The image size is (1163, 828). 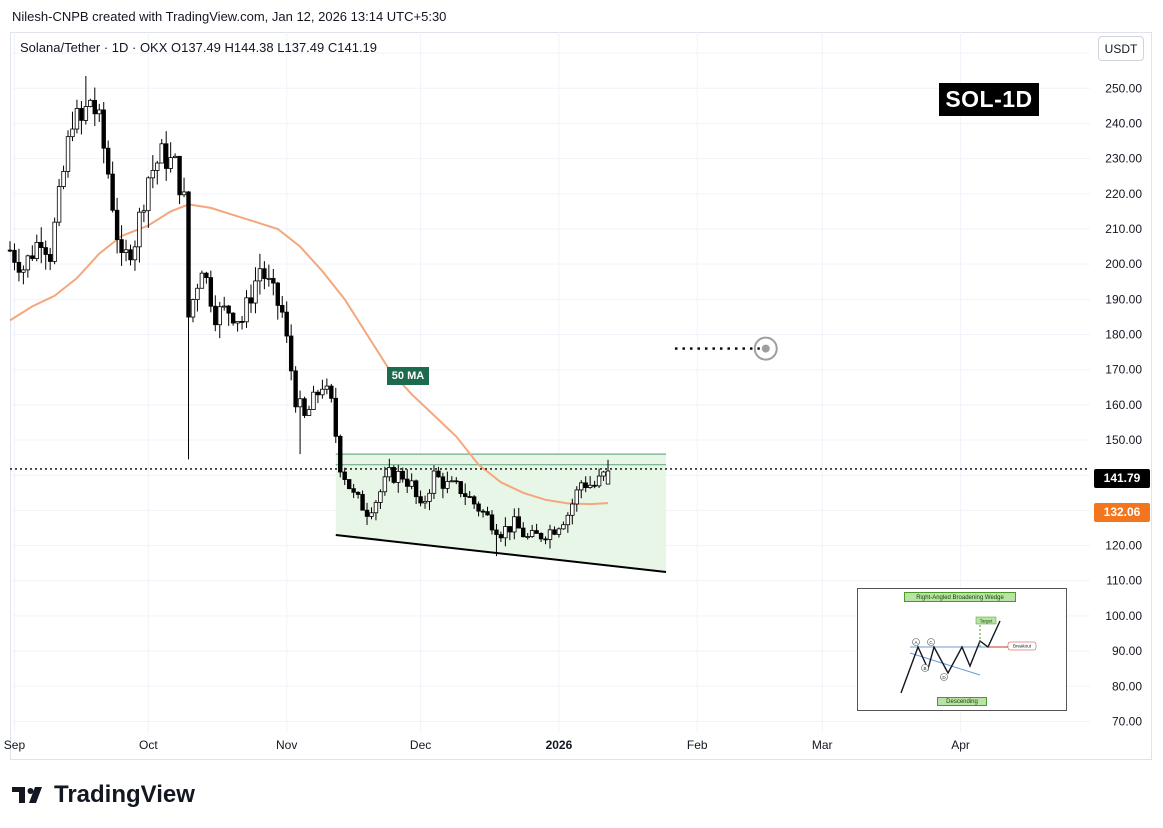 I want to click on tradingview-logo: TradingView, so click(x=103, y=795).